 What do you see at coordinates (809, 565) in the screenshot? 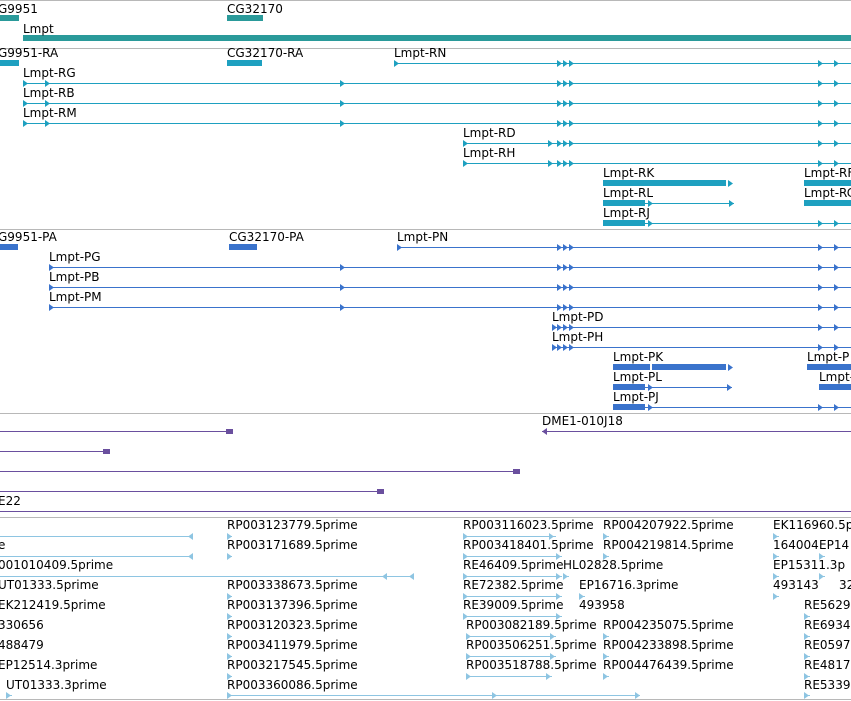
I see `est-label: EP15311.3p` at bounding box center [809, 565].